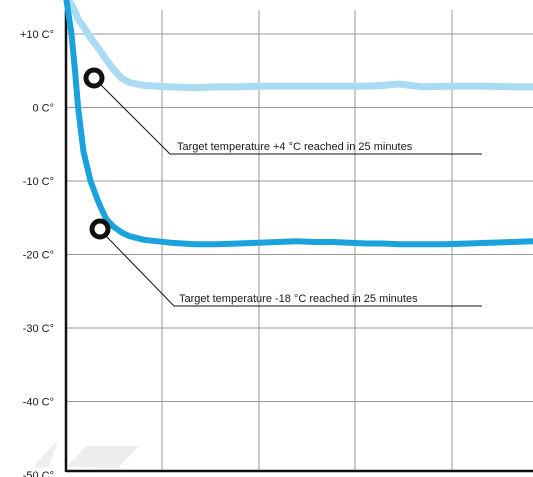 The height and width of the screenshot is (477, 533). What do you see at coordinates (100, 229) in the screenshot?
I see `marker-minus18` at bounding box center [100, 229].